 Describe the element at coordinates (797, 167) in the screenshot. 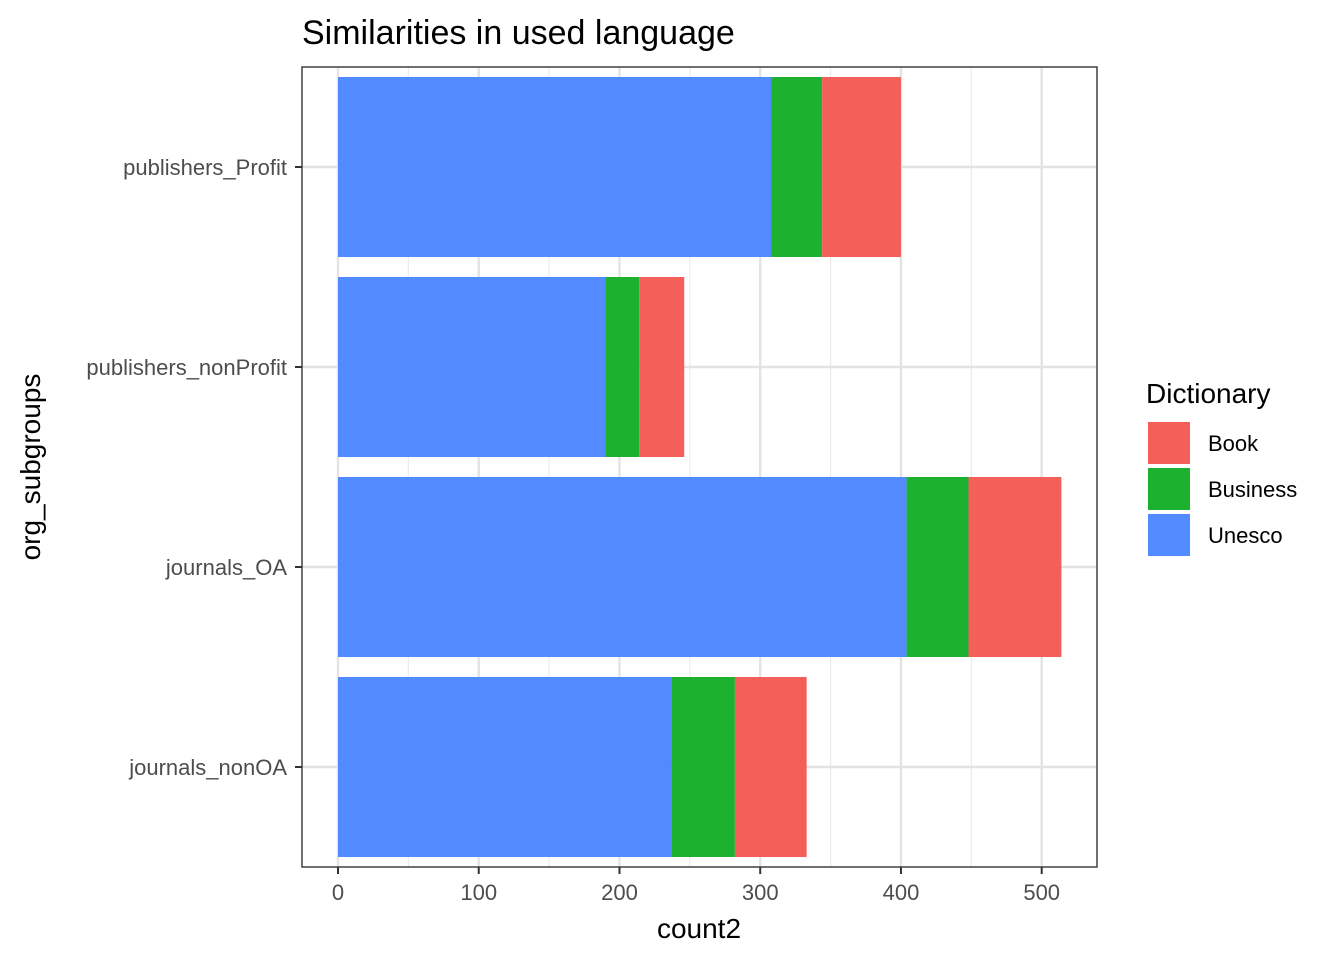

I see `bar-segment-business-publishers_profit` at that location.